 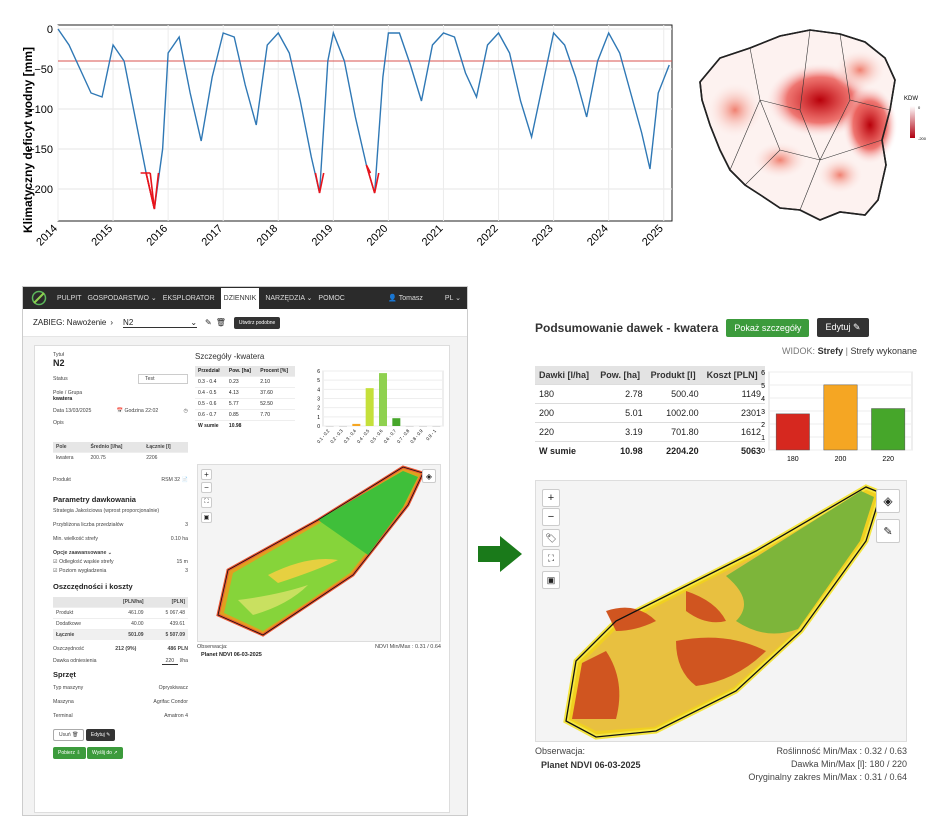 I want to click on summary-title: Podsumowanie dawek - kwatera, so click(x=627, y=327).